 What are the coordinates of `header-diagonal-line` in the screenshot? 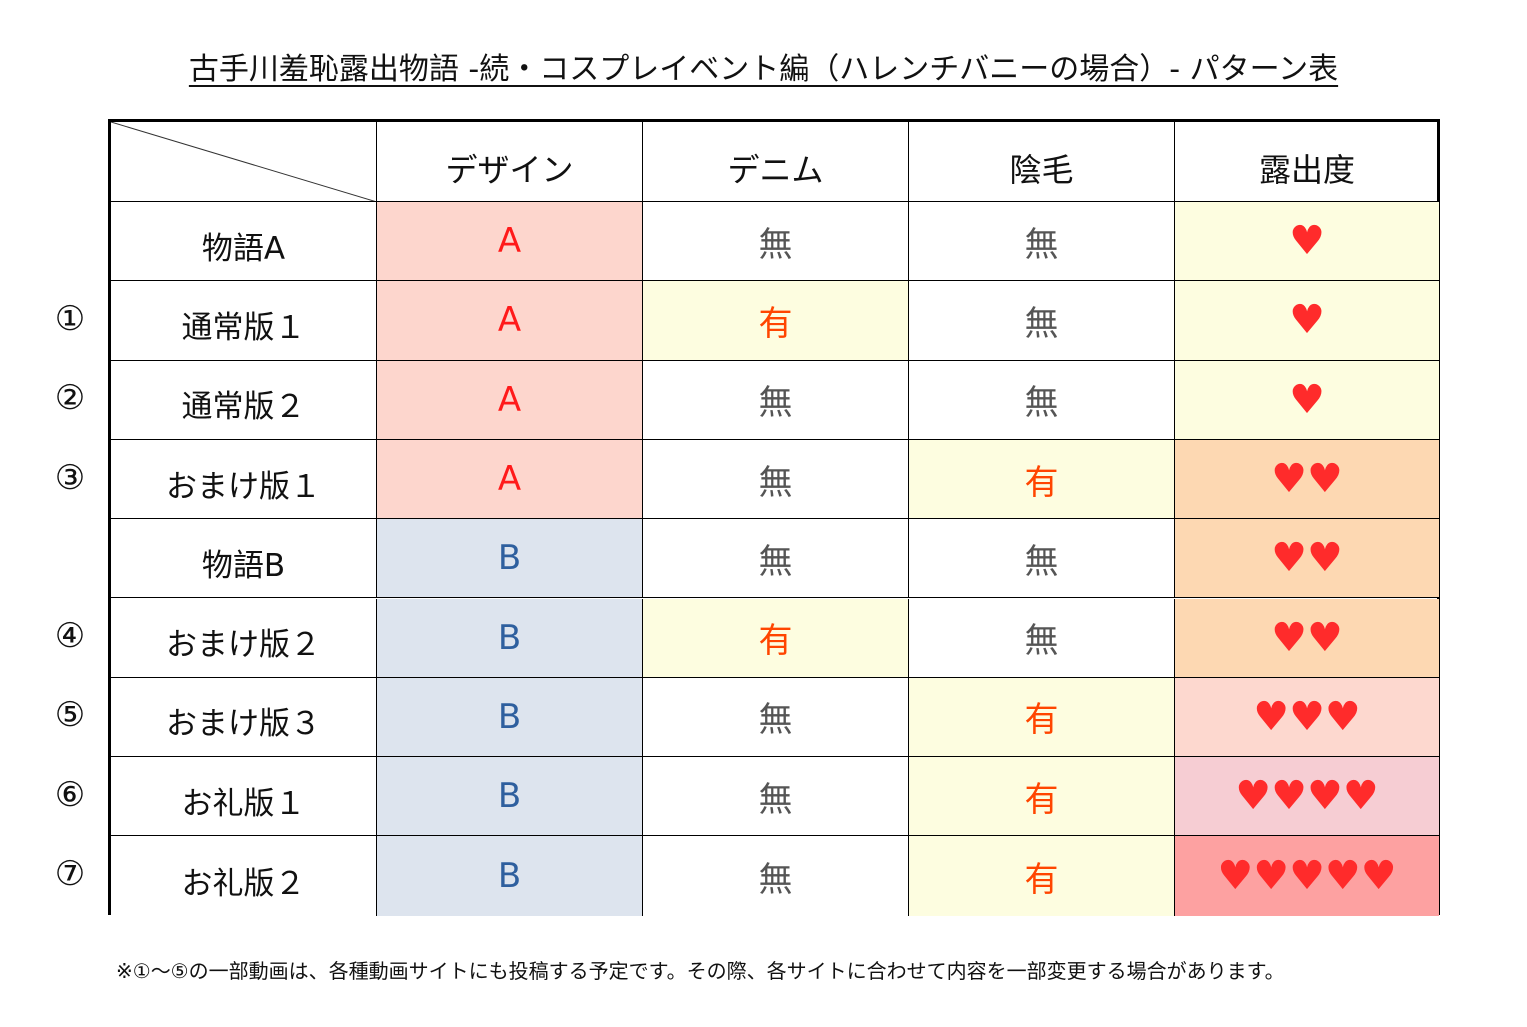 It's located at (244, 162).